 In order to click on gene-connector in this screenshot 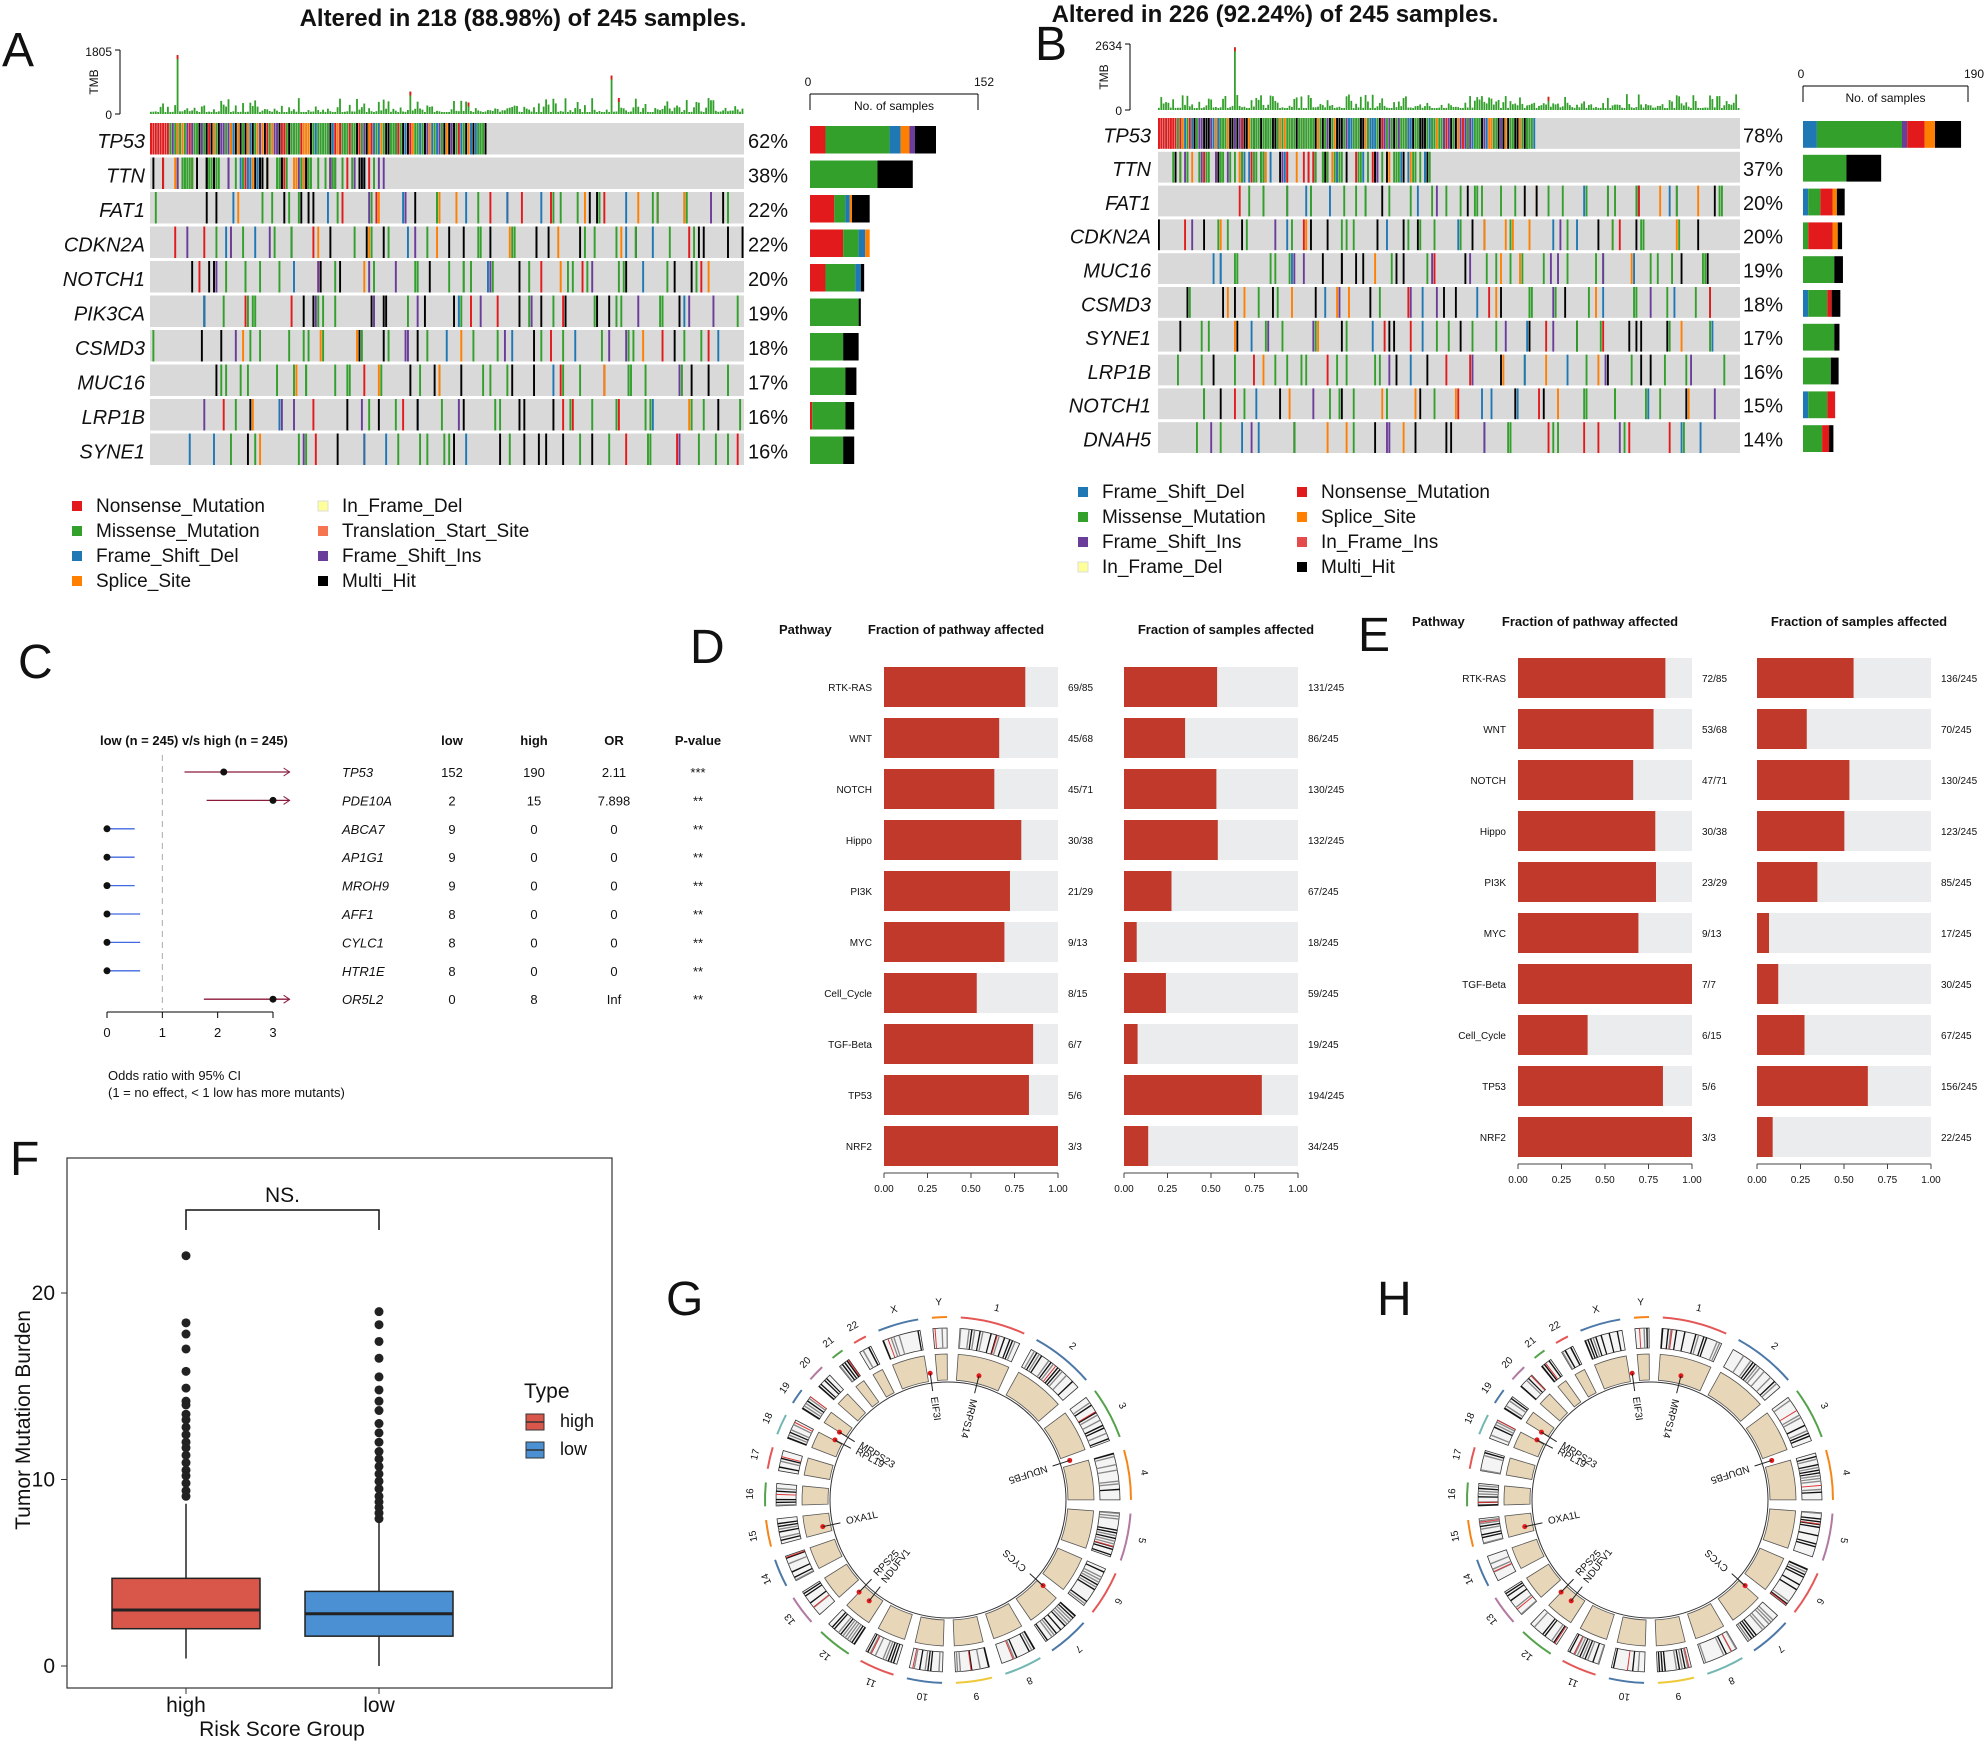, I will do `click(1036, 1580)`.